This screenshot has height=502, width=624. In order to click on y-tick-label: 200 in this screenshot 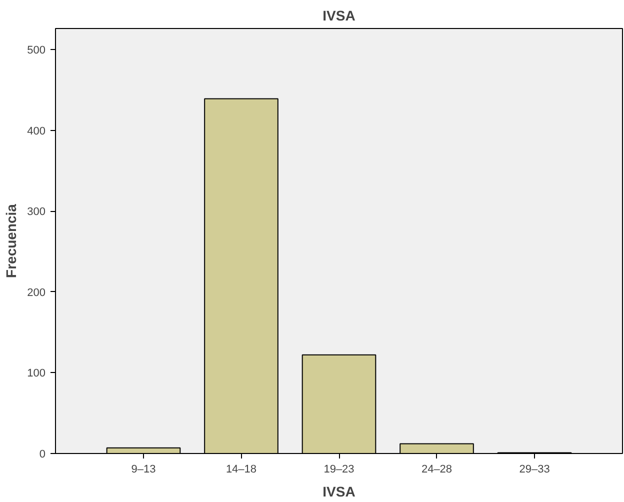, I will do `click(36, 292)`.